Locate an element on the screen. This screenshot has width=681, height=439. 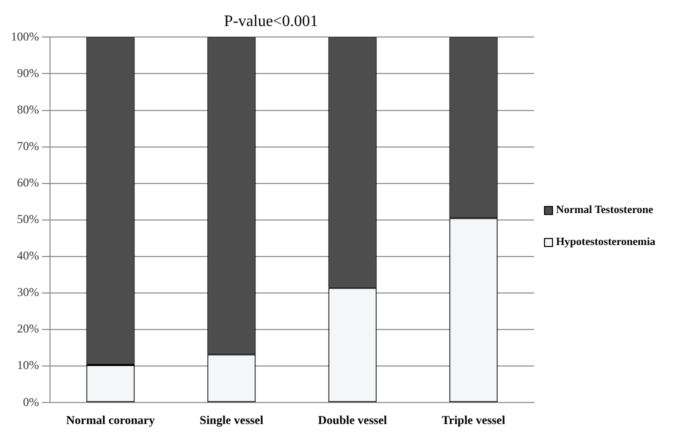
y-tick-label: 0% is located at coordinates (30, 401).